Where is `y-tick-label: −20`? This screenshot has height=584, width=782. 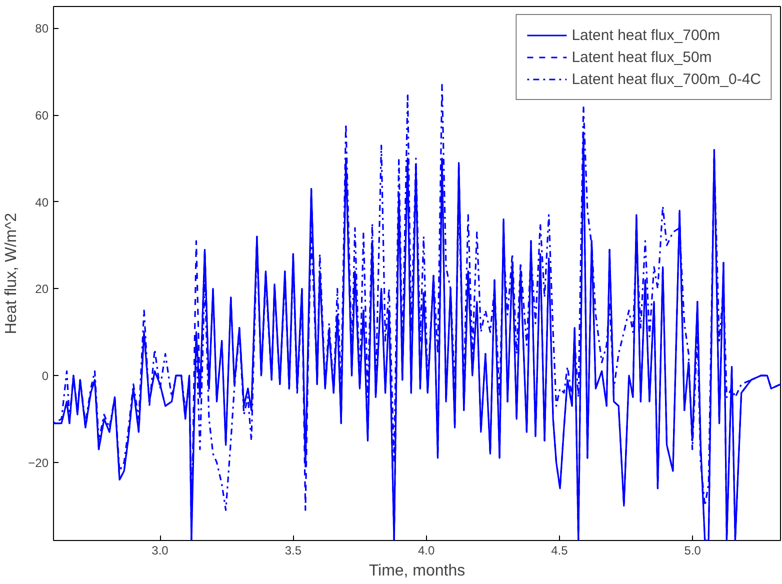
y-tick-label: −20 is located at coordinates (38, 463).